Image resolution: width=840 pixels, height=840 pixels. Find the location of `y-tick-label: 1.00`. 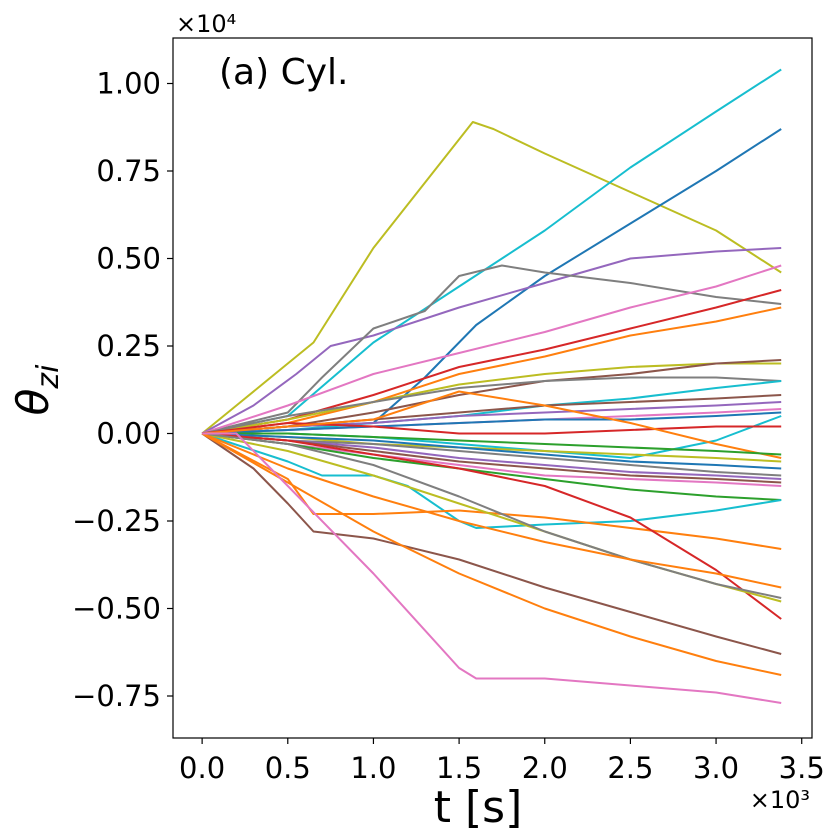

y-tick-label: 1.00 is located at coordinates (128, 84).